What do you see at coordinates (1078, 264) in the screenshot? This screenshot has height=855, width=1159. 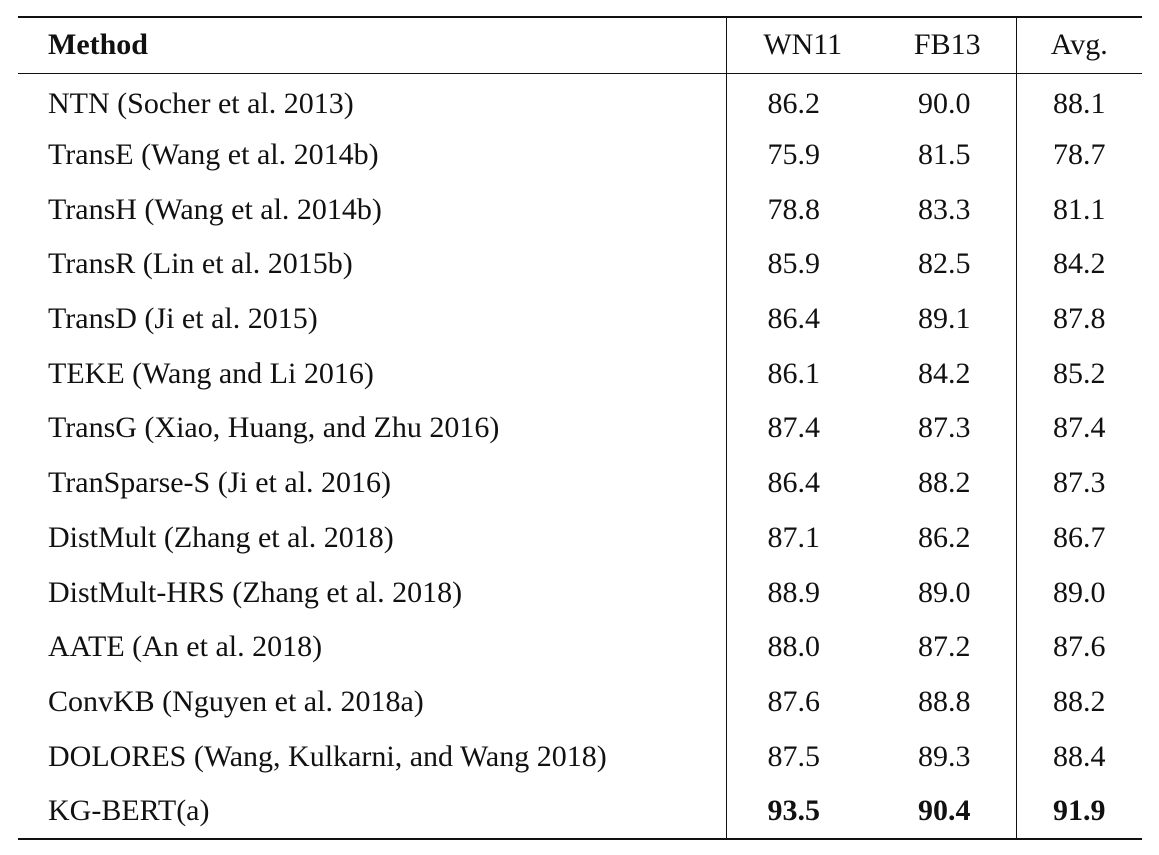 I see `avg-cell: 84.2` at bounding box center [1078, 264].